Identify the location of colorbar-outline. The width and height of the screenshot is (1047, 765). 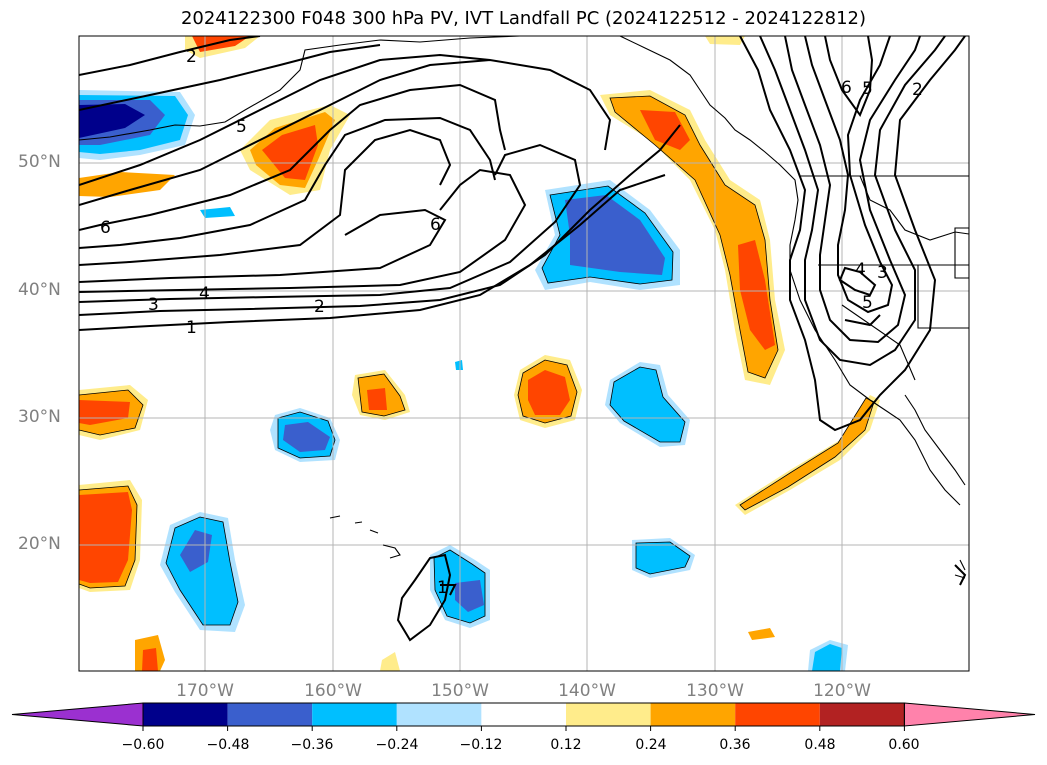
(523, 714).